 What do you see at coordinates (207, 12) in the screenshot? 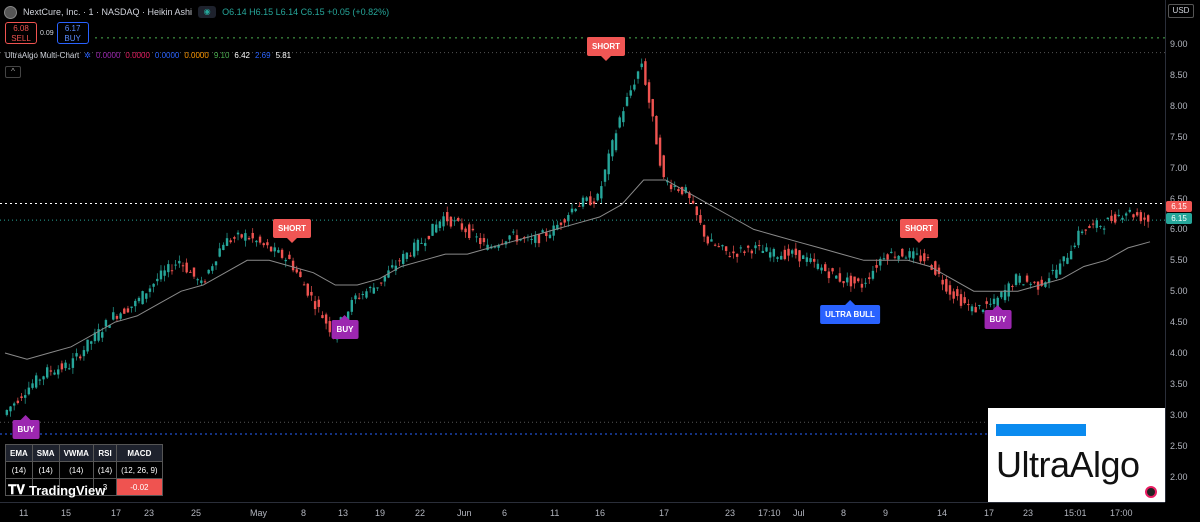
I see `eye-icon: ◉` at bounding box center [207, 12].